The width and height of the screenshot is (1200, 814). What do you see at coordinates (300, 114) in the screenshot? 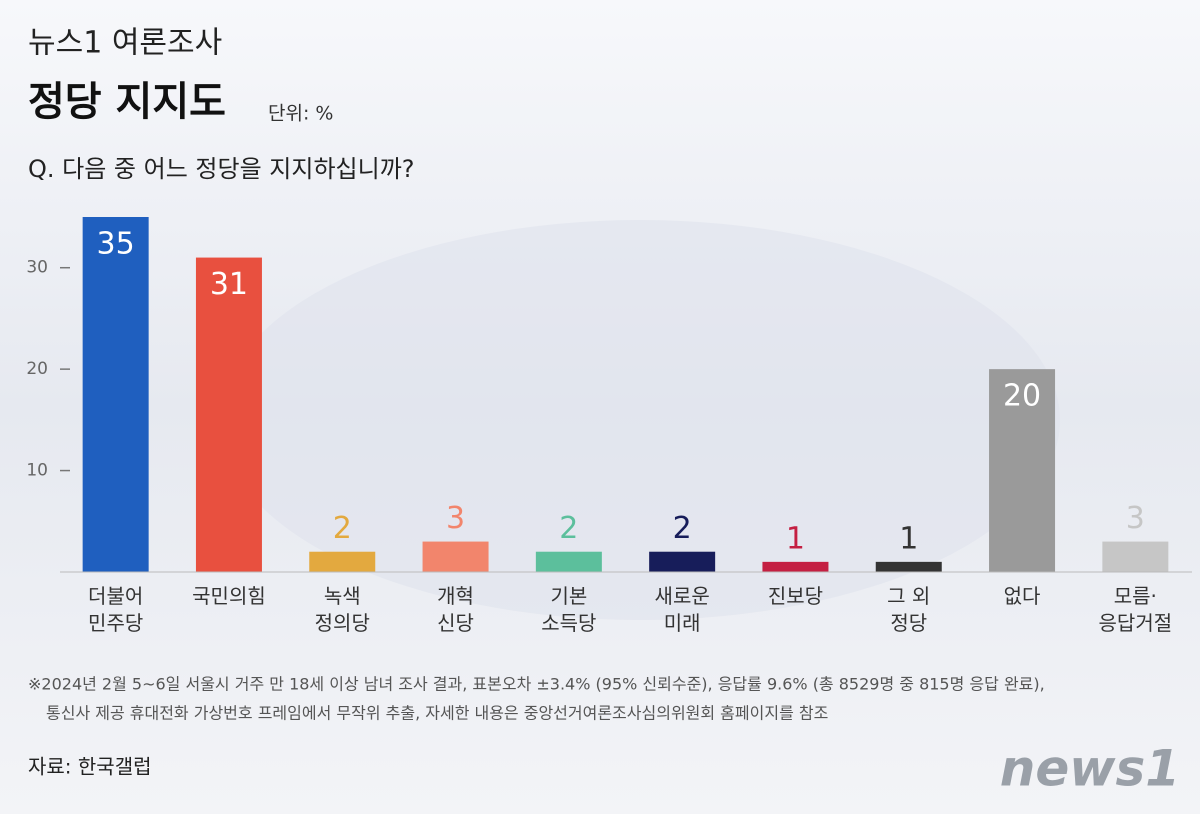
I see `unit: 단위: %` at bounding box center [300, 114].